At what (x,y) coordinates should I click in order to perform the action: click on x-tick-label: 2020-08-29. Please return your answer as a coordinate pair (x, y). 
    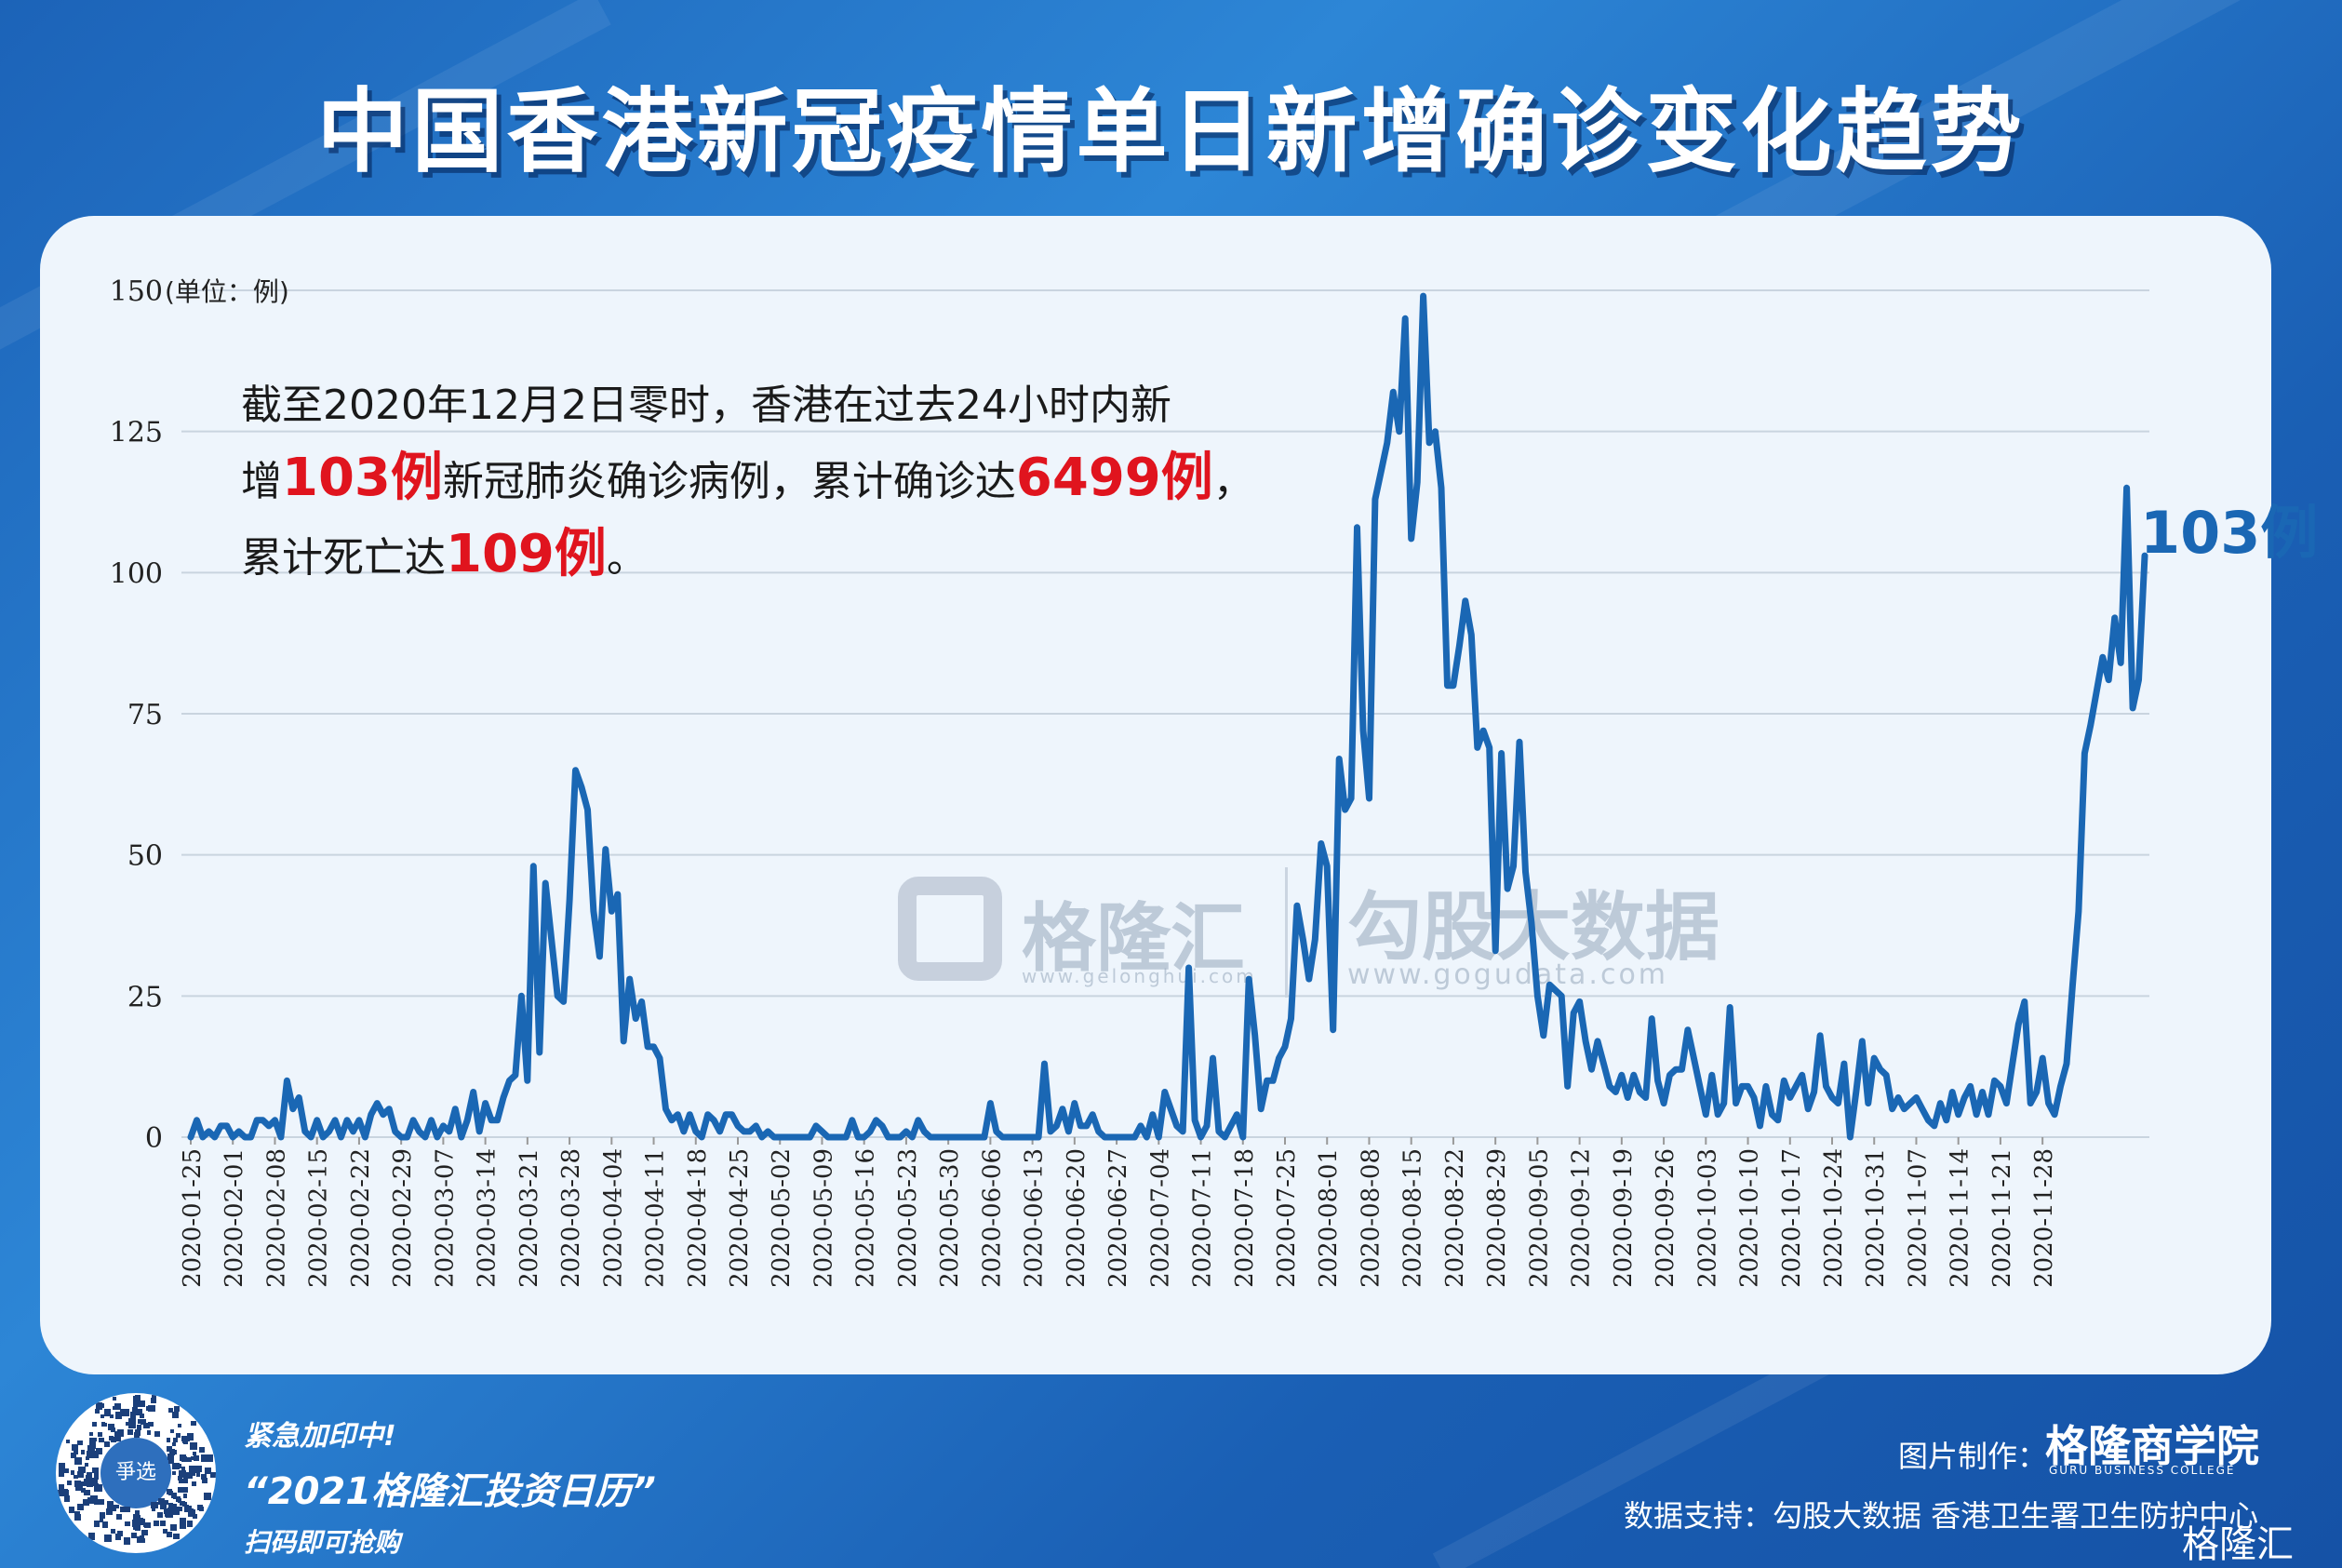
    Looking at the image, I should click on (1497, 1218).